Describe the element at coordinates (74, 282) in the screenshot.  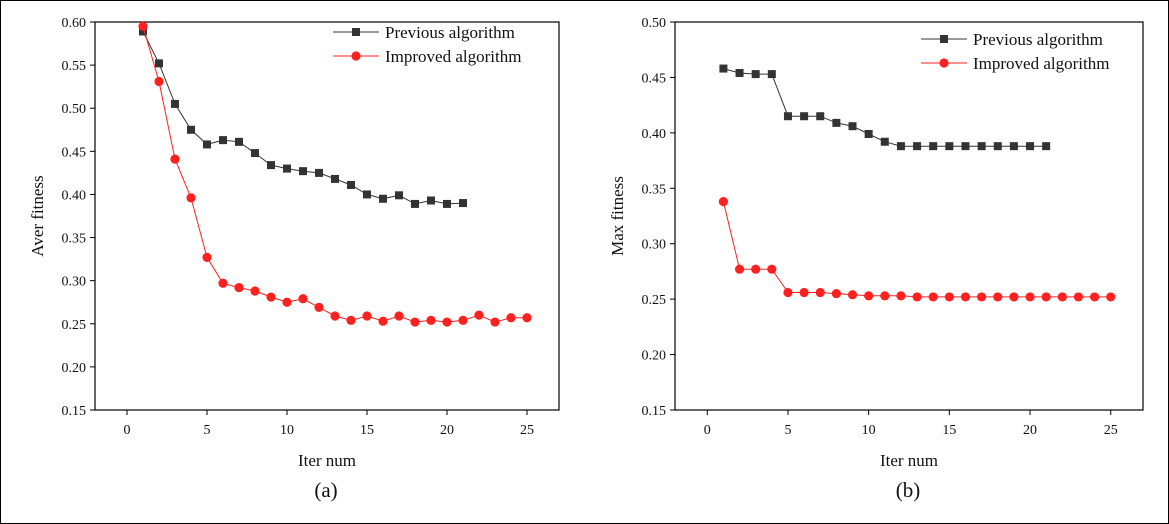
I see `y-tick-label: 0.30` at that location.